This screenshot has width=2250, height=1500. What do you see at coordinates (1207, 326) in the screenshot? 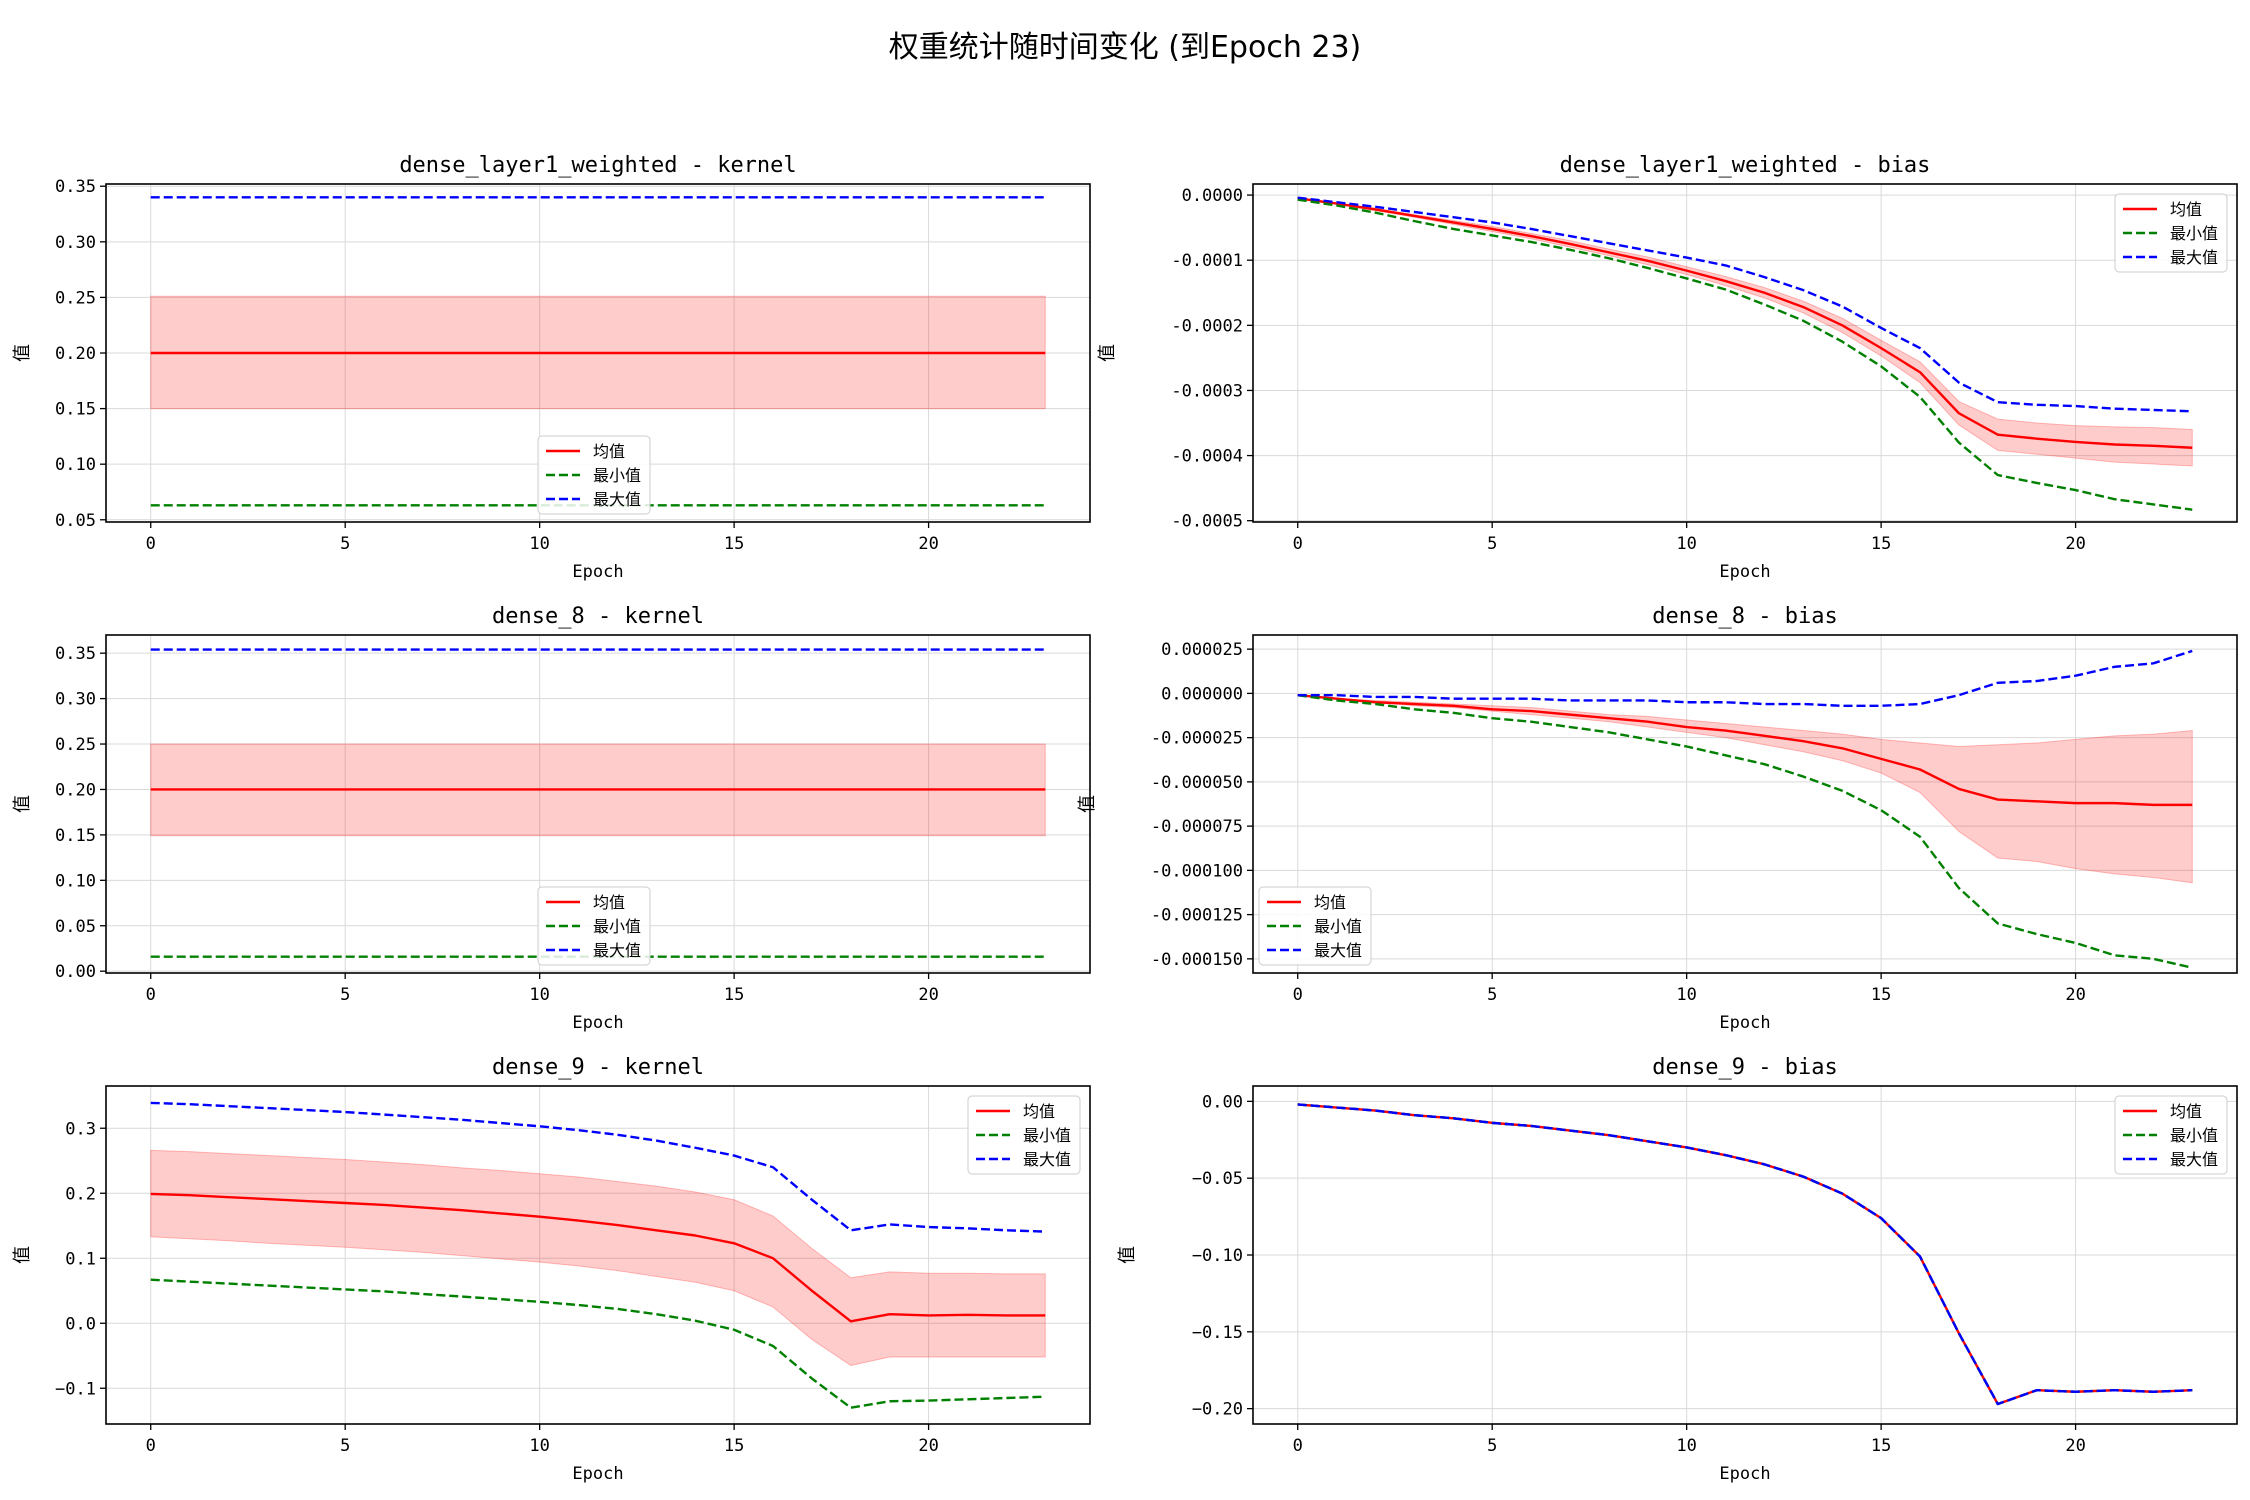
I see `y-tick-label: -0.0002` at bounding box center [1207, 326].